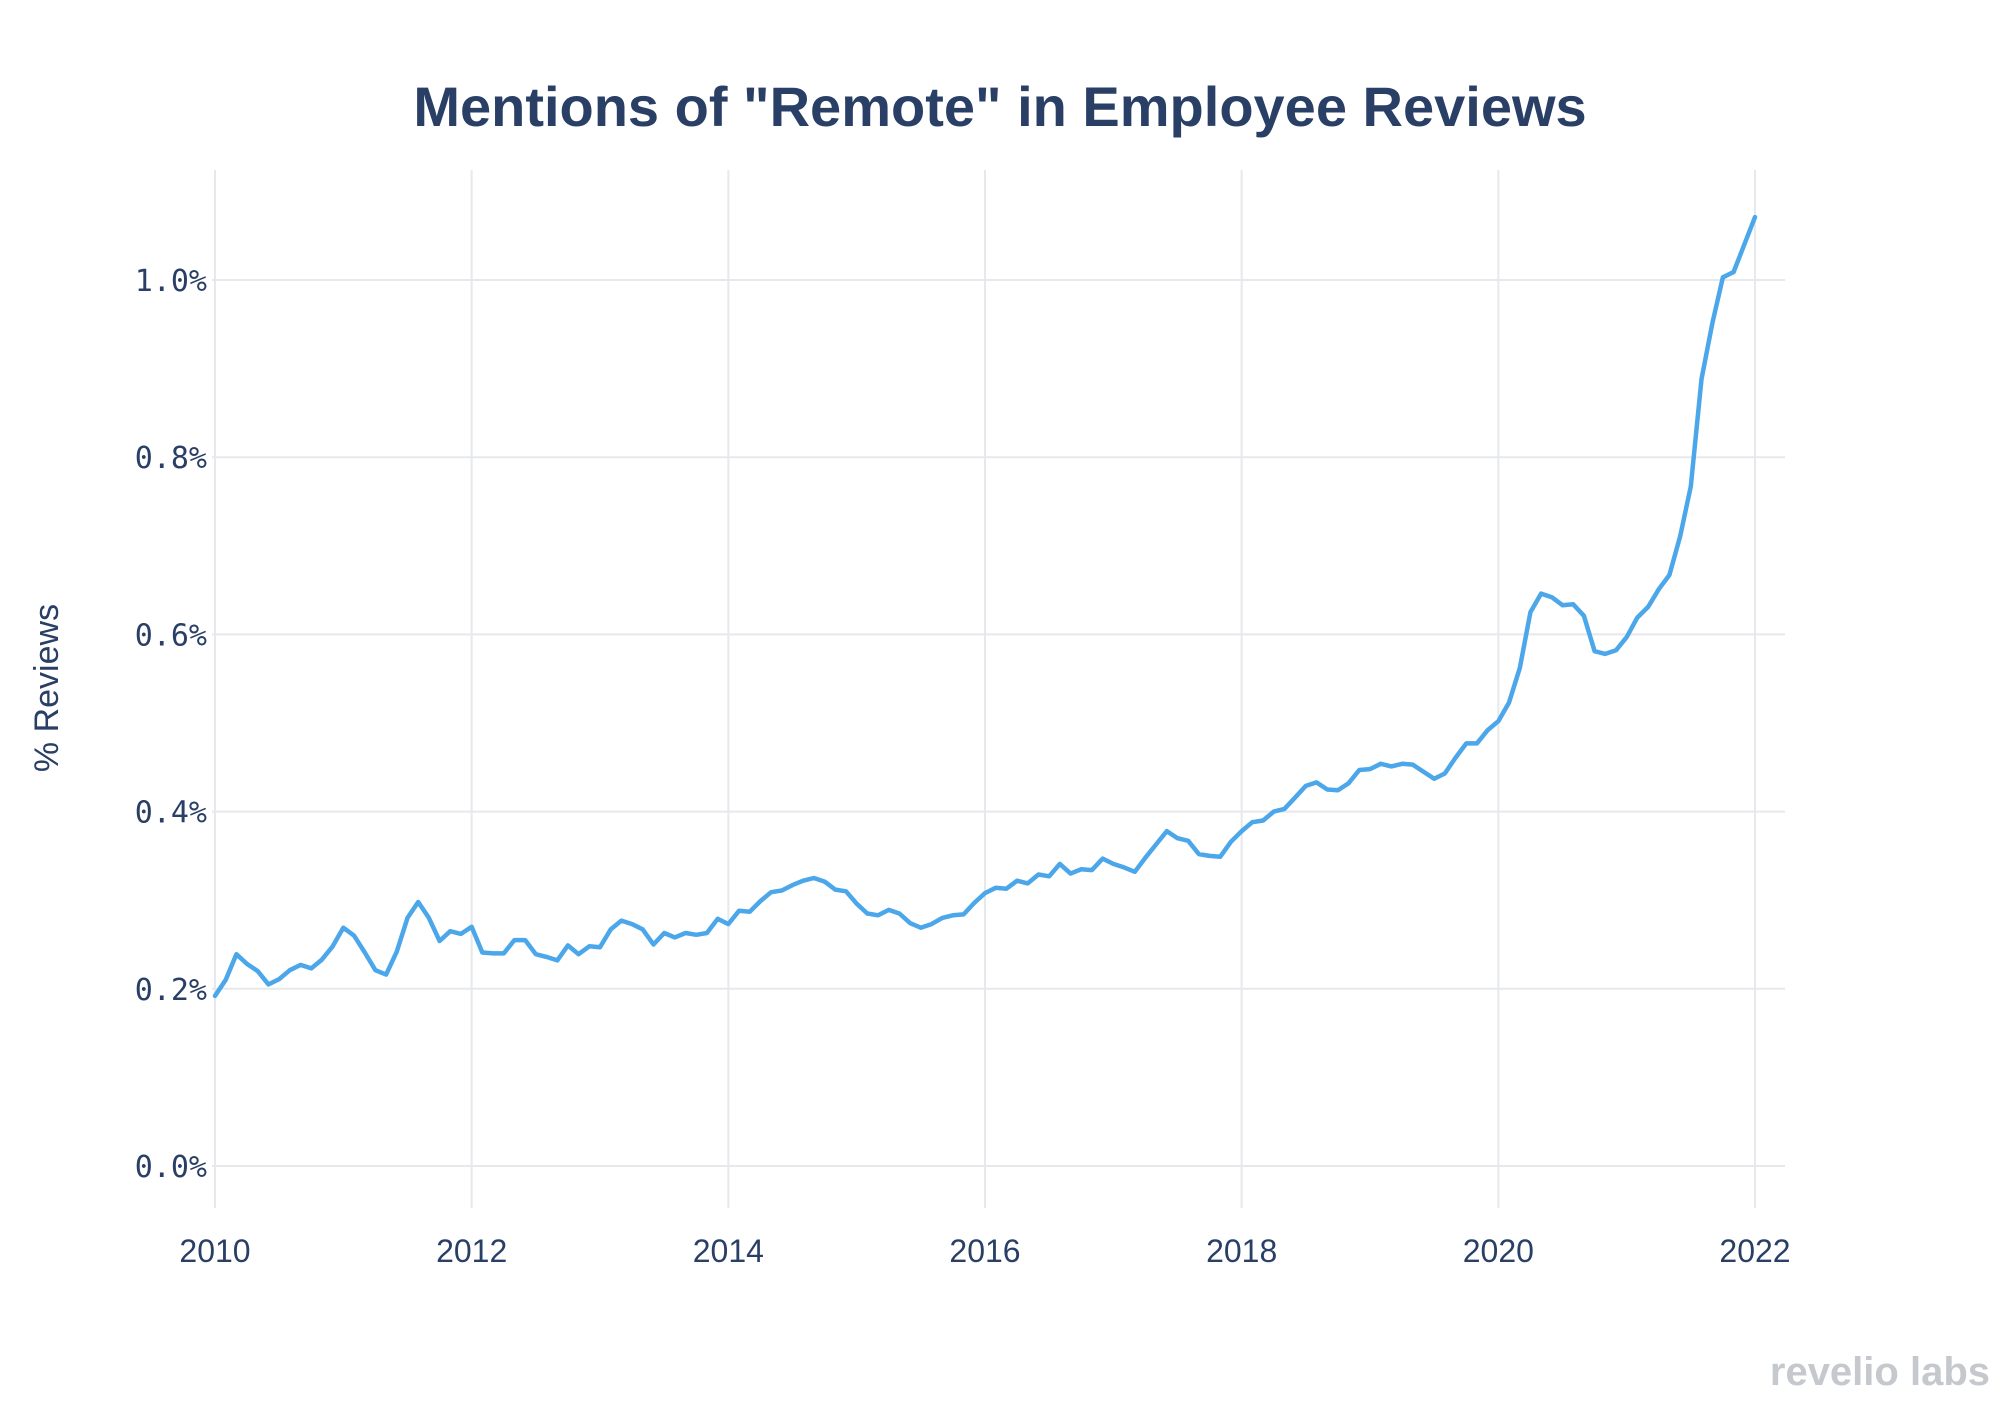 The height and width of the screenshot is (1402, 2002). I want to click on x-tick-label: 2016, so click(984, 1251).